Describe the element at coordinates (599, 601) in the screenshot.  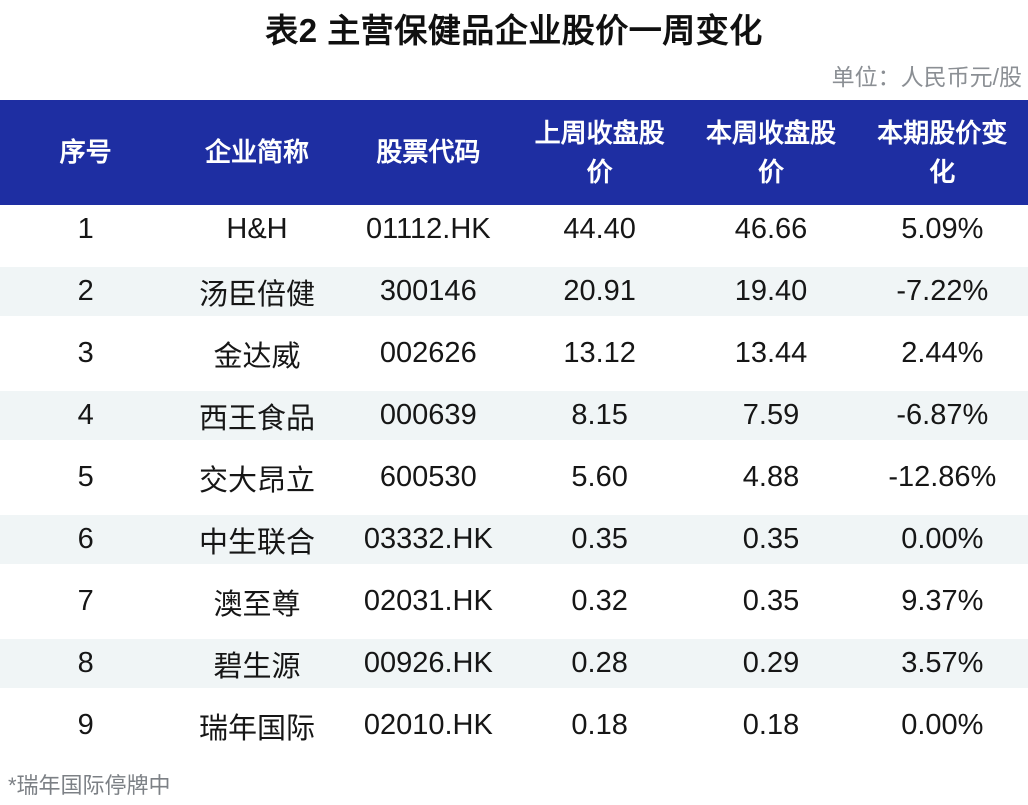
I see `cell-last-week-close: 0.32` at that location.